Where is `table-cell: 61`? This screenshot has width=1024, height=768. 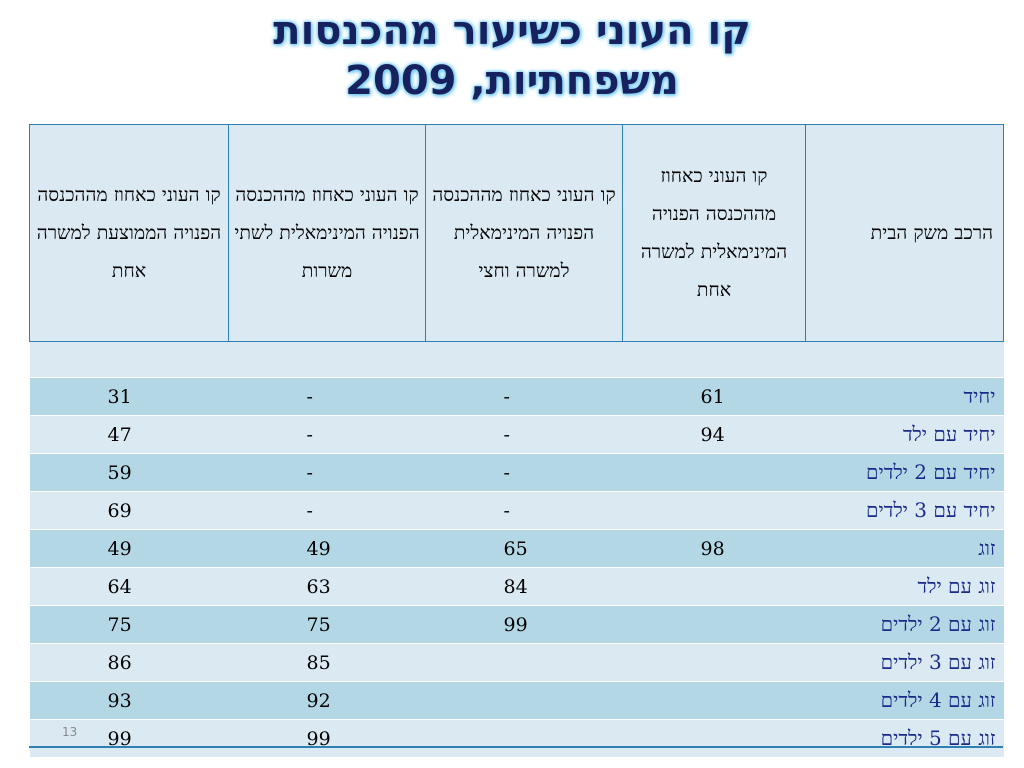
table-cell: 61 is located at coordinates (714, 396).